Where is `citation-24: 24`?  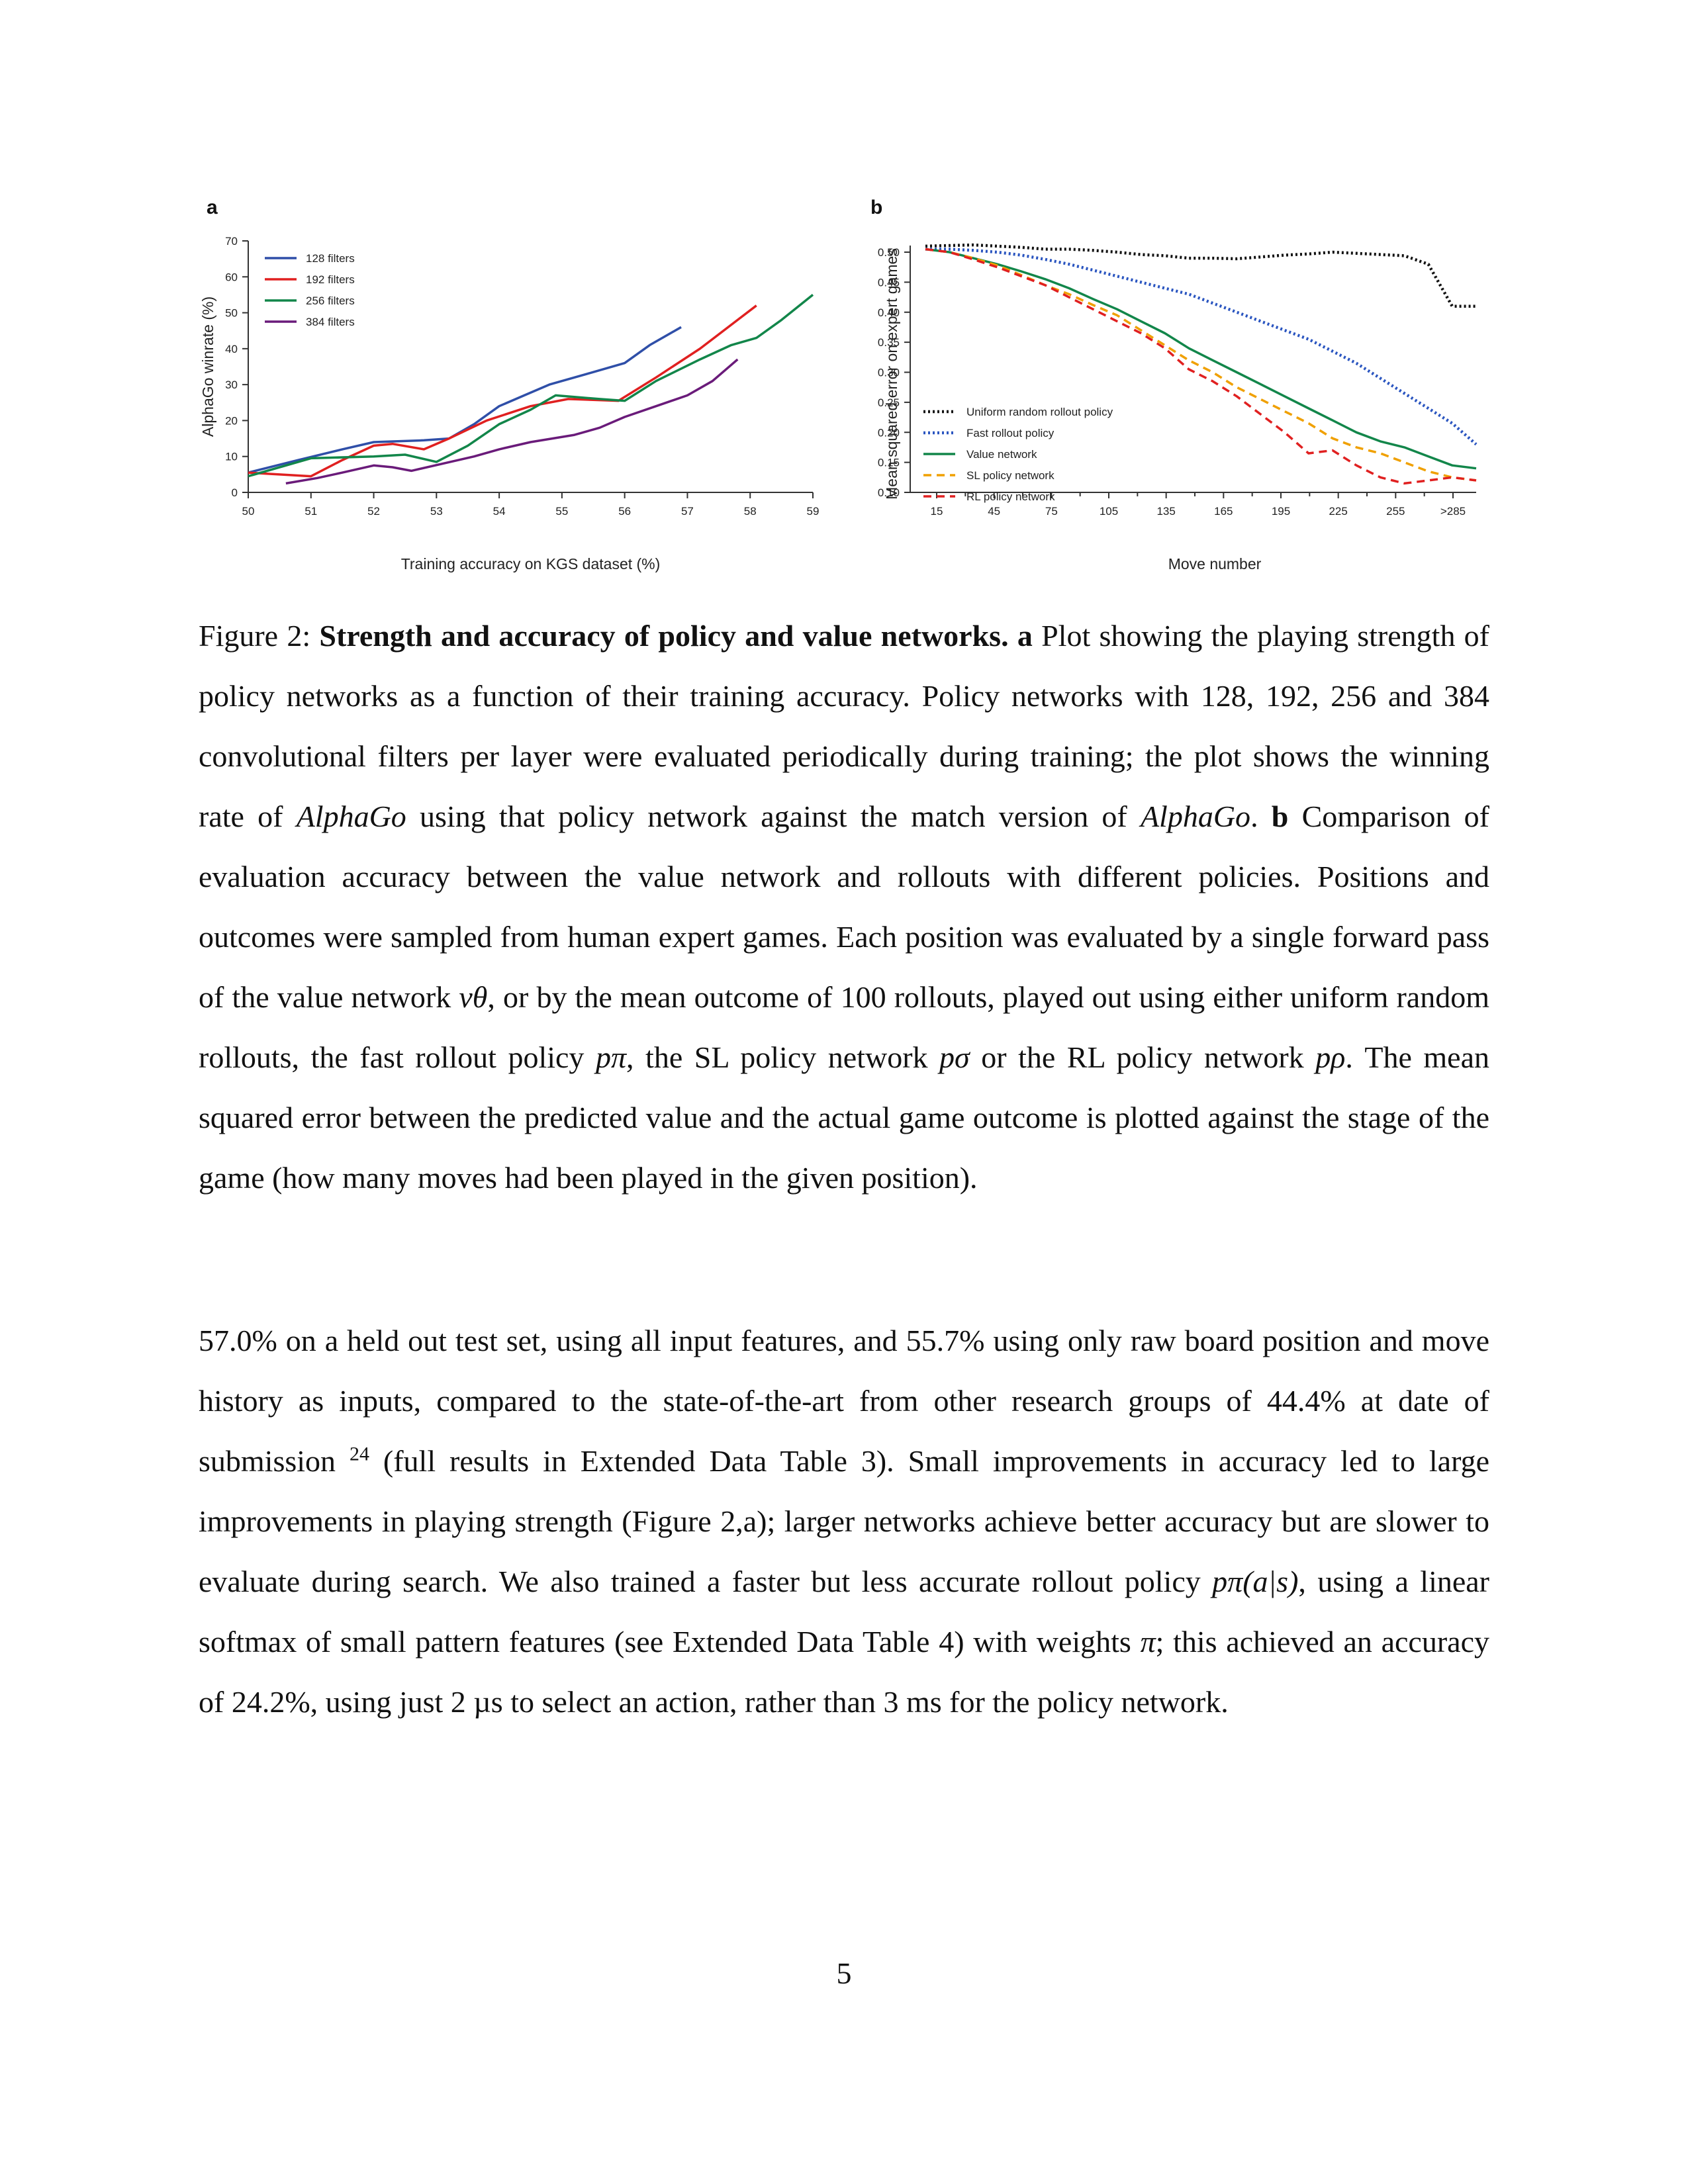
citation-24: 24 is located at coordinates (359, 1454).